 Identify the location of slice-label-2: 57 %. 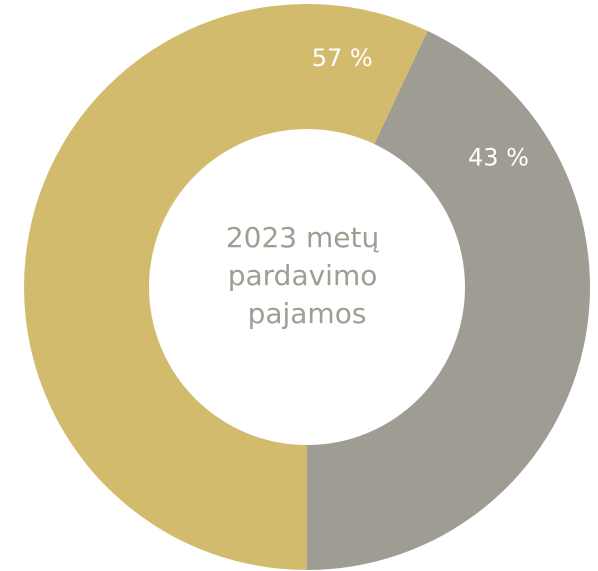
(342, 58).